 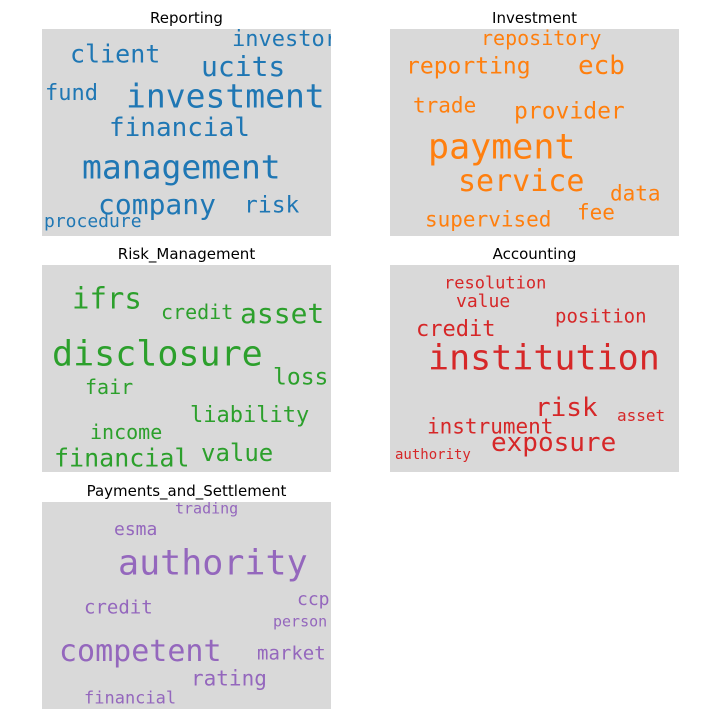 What do you see at coordinates (541, 39) in the screenshot?
I see `cloud-word: repository` at bounding box center [541, 39].